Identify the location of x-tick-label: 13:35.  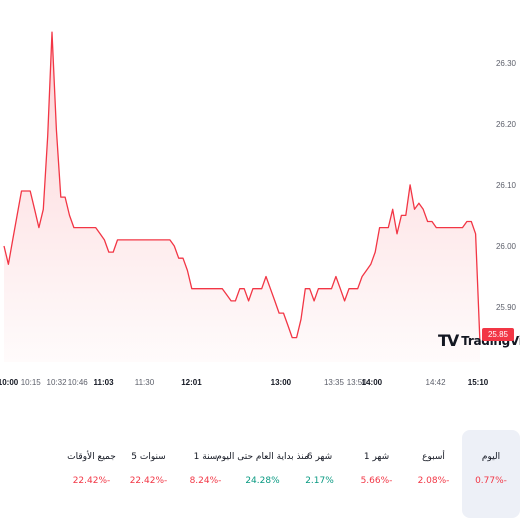
(334, 382).